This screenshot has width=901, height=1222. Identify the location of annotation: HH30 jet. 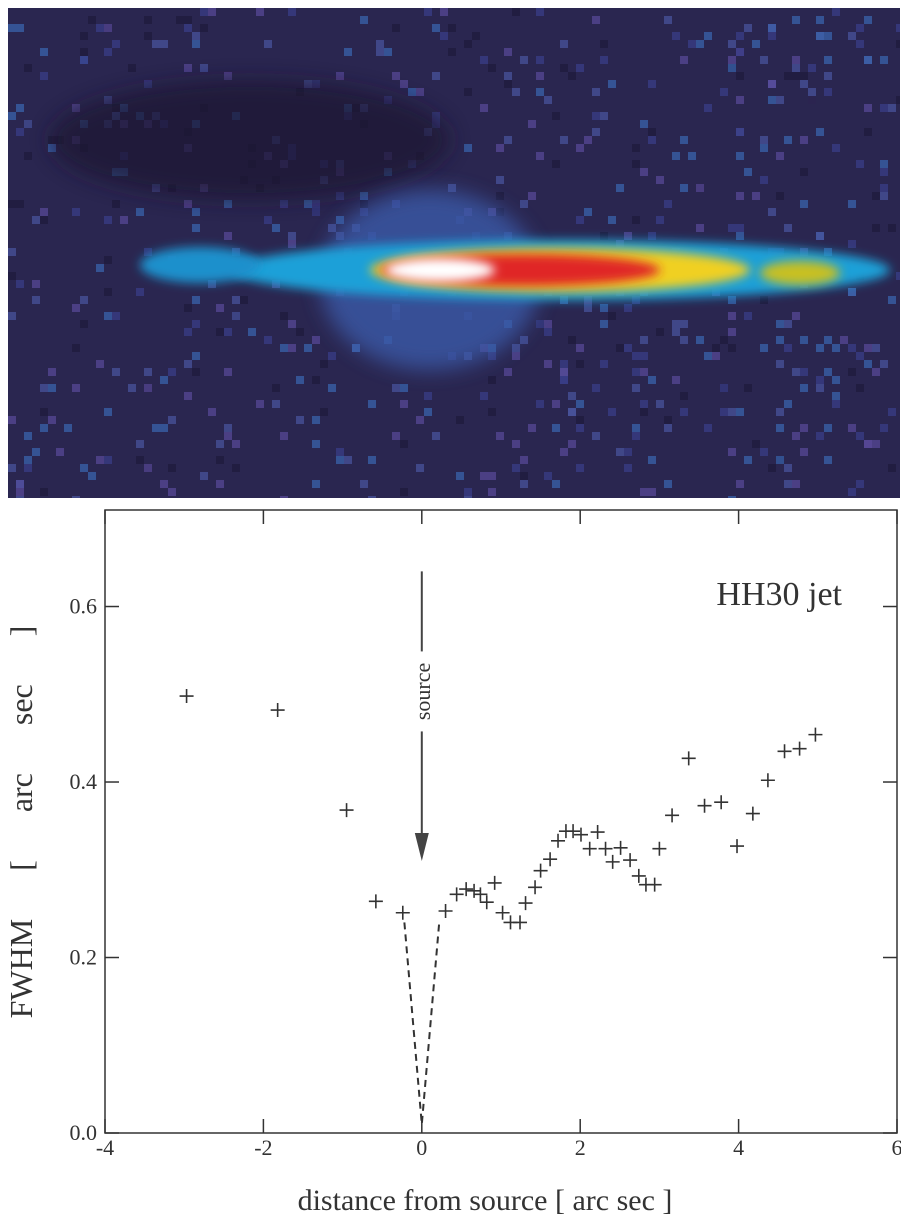
(779, 594).